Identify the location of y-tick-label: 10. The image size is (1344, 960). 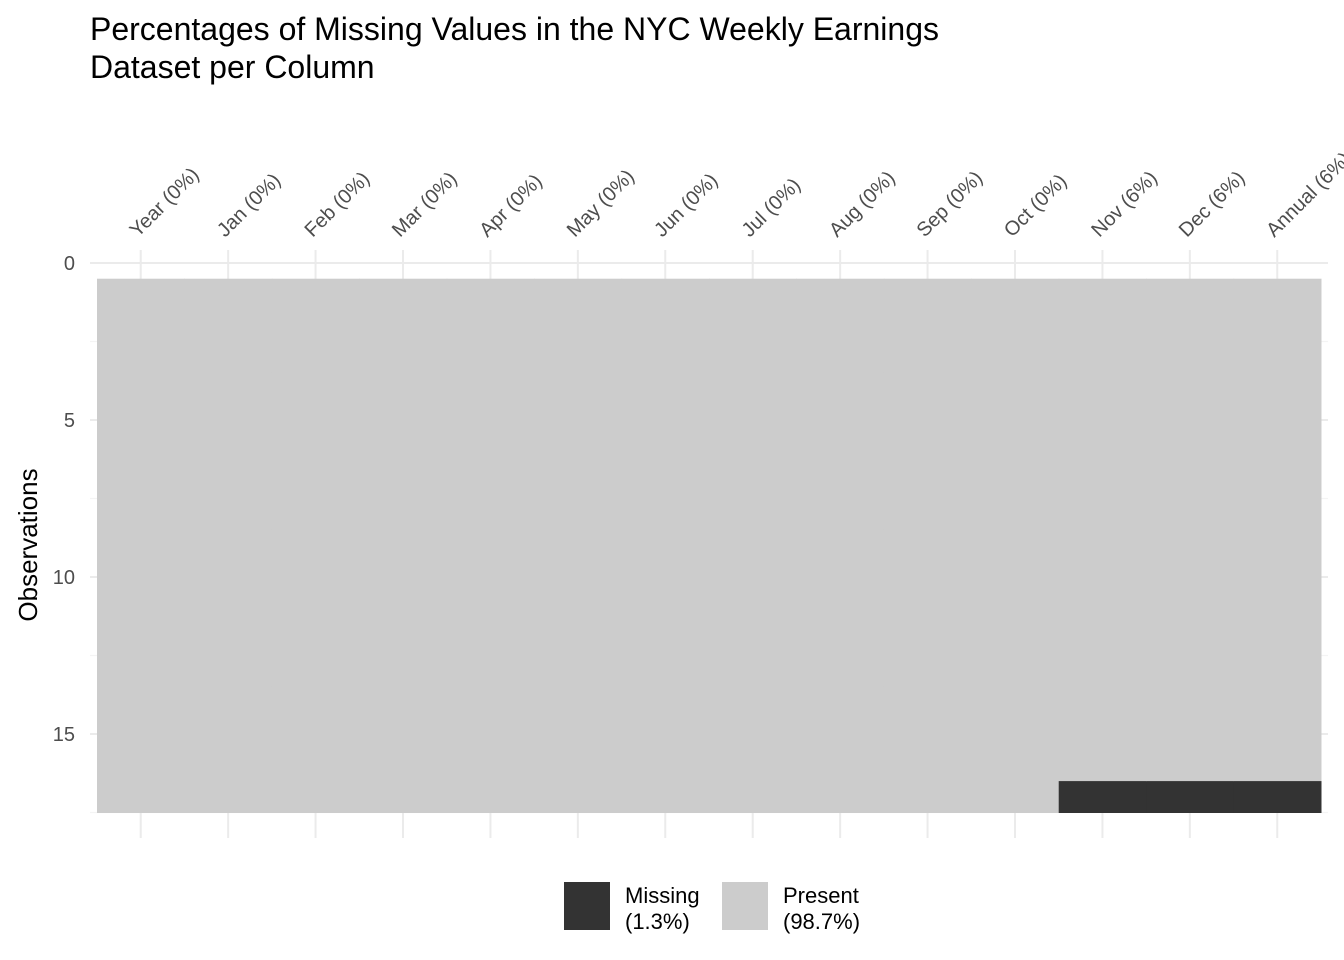
(64, 578).